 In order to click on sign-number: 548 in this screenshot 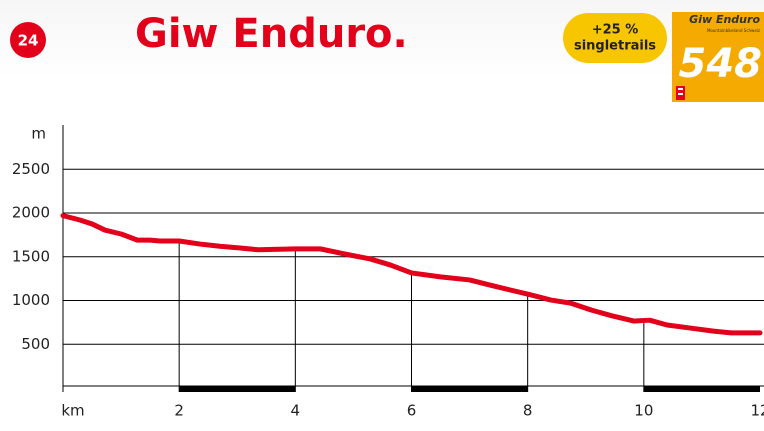, I will do `click(721, 64)`.